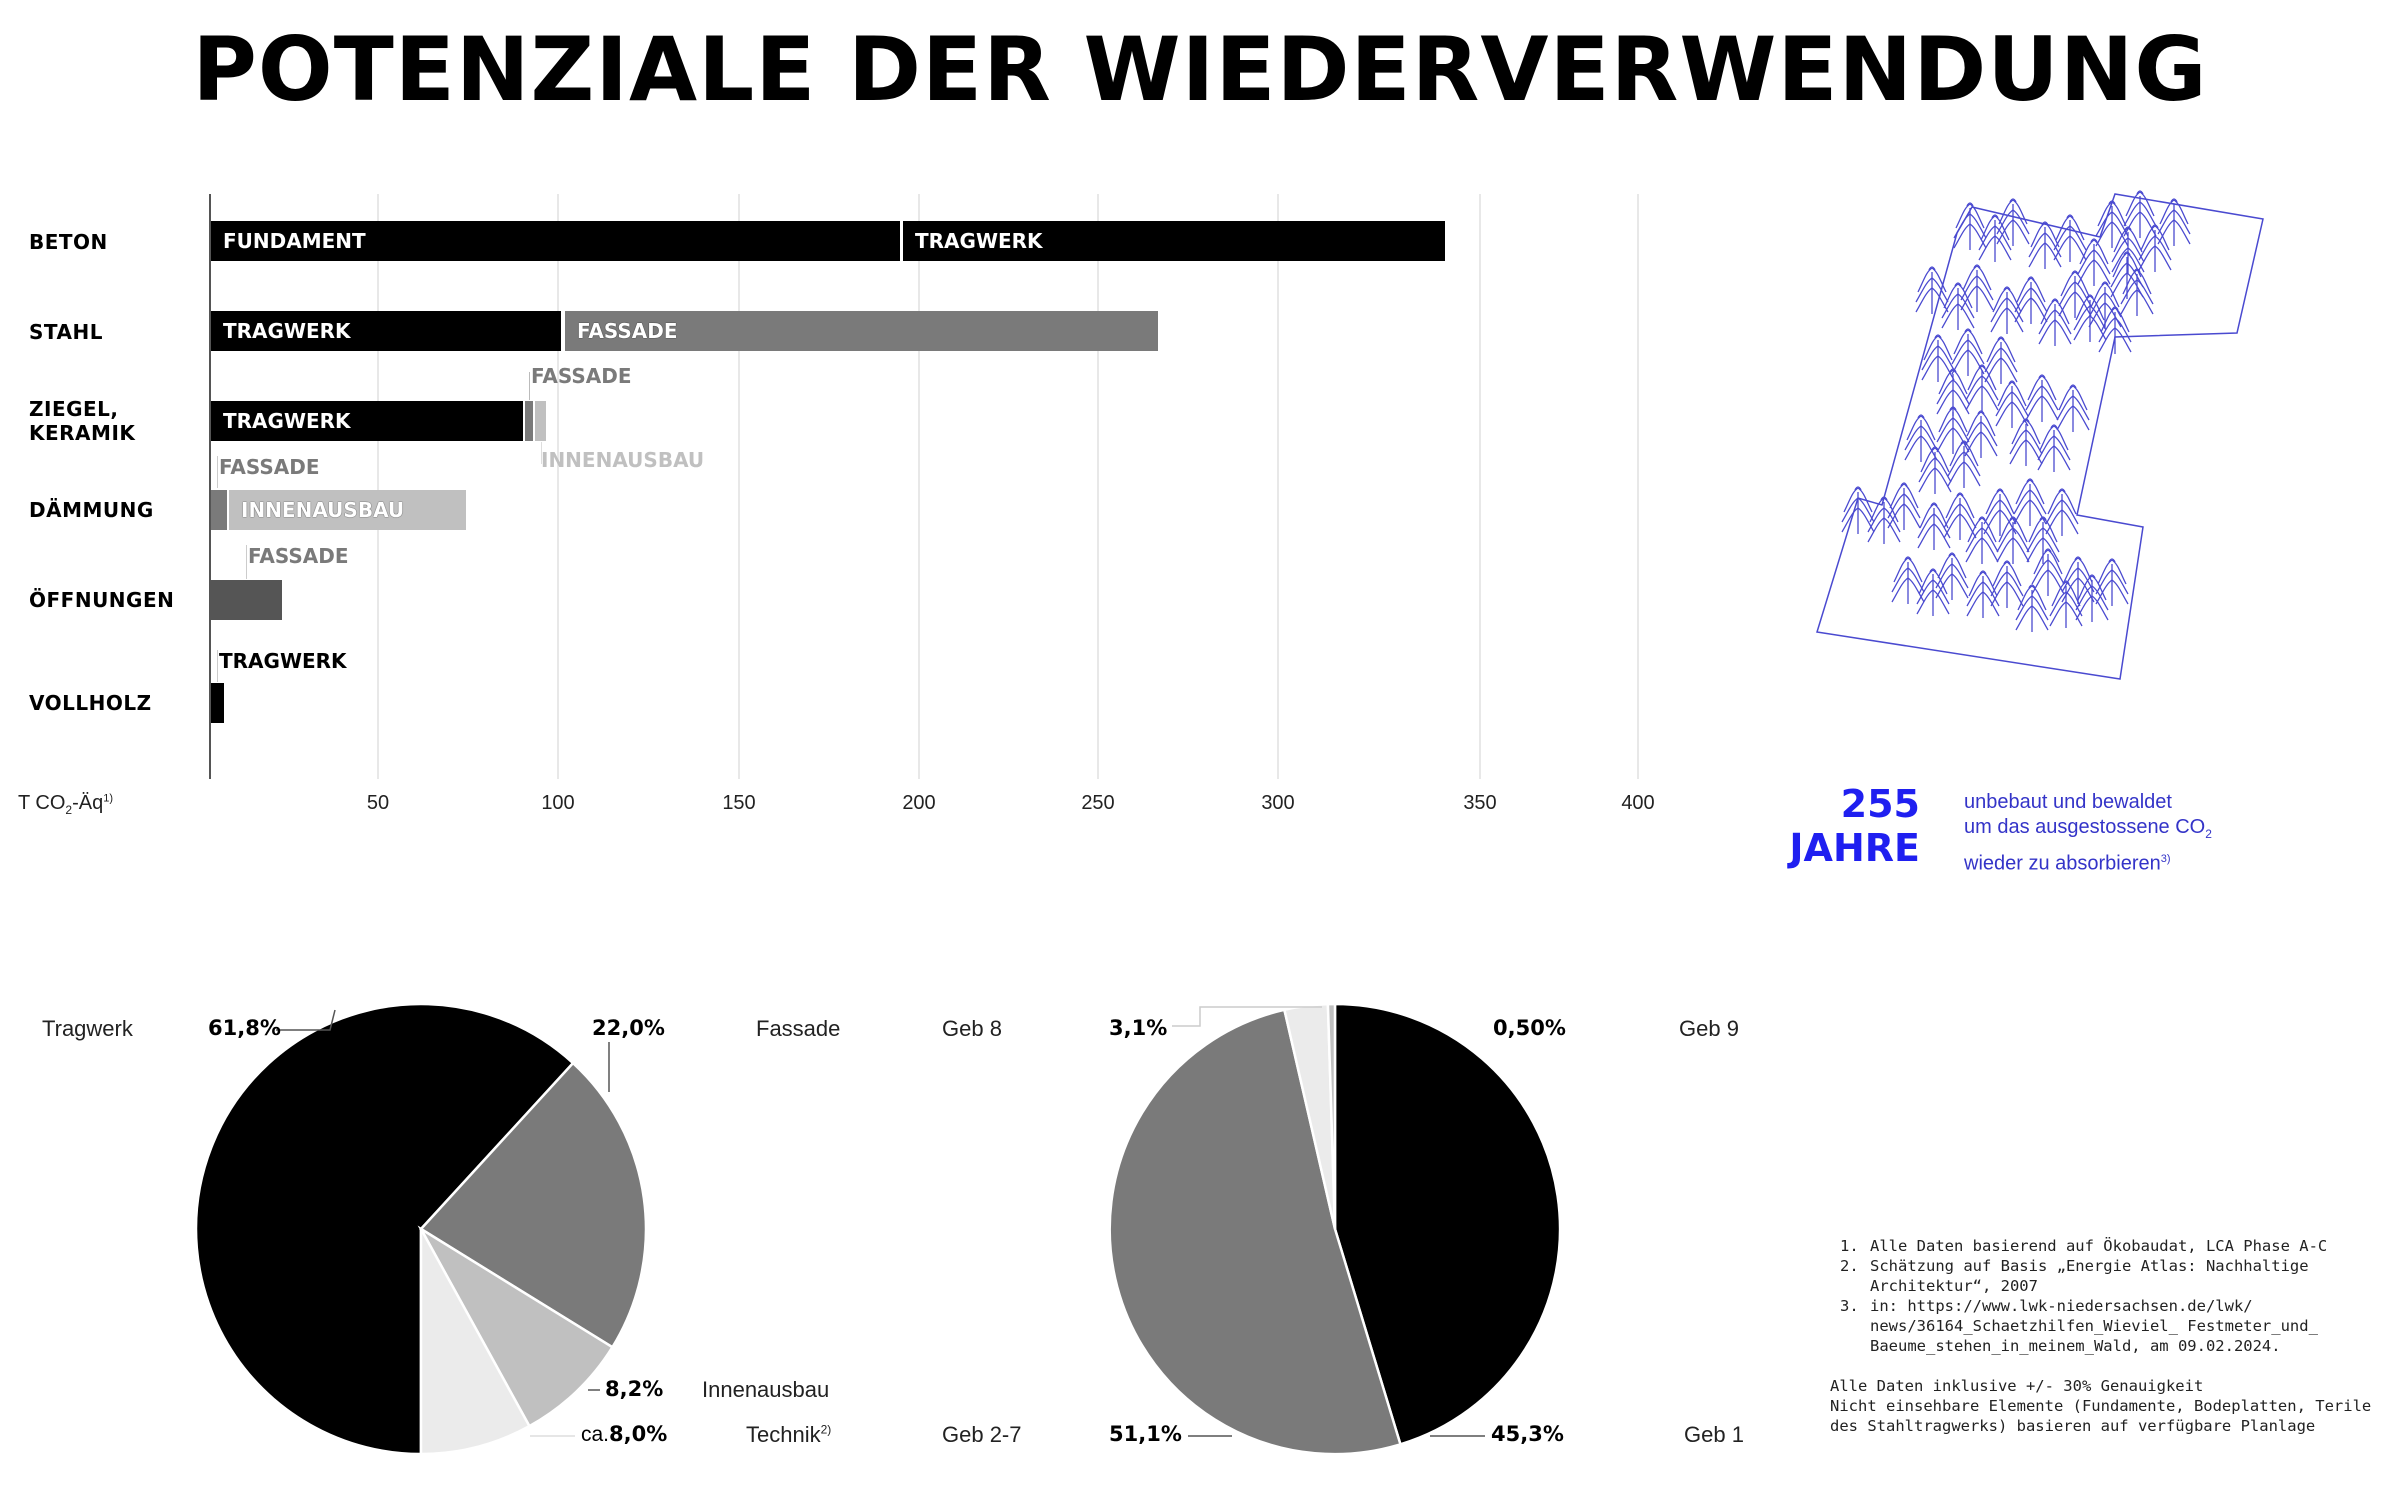 Image resolution: width=2400 pixels, height=1497 pixels. What do you see at coordinates (2017, 1386) in the screenshot?
I see `note-accuracy: Alle Daten inklusive +/- 30% Genauigkeit` at bounding box center [2017, 1386].